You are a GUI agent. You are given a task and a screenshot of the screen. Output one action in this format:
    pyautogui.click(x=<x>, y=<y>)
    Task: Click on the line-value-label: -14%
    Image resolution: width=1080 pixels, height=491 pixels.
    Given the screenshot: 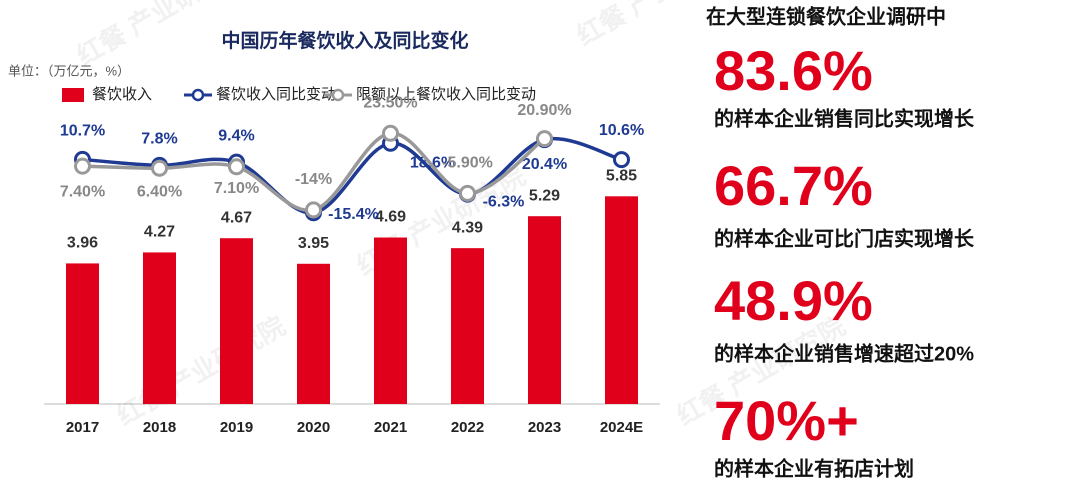 What is the action you would take?
    pyautogui.click(x=313, y=179)
    